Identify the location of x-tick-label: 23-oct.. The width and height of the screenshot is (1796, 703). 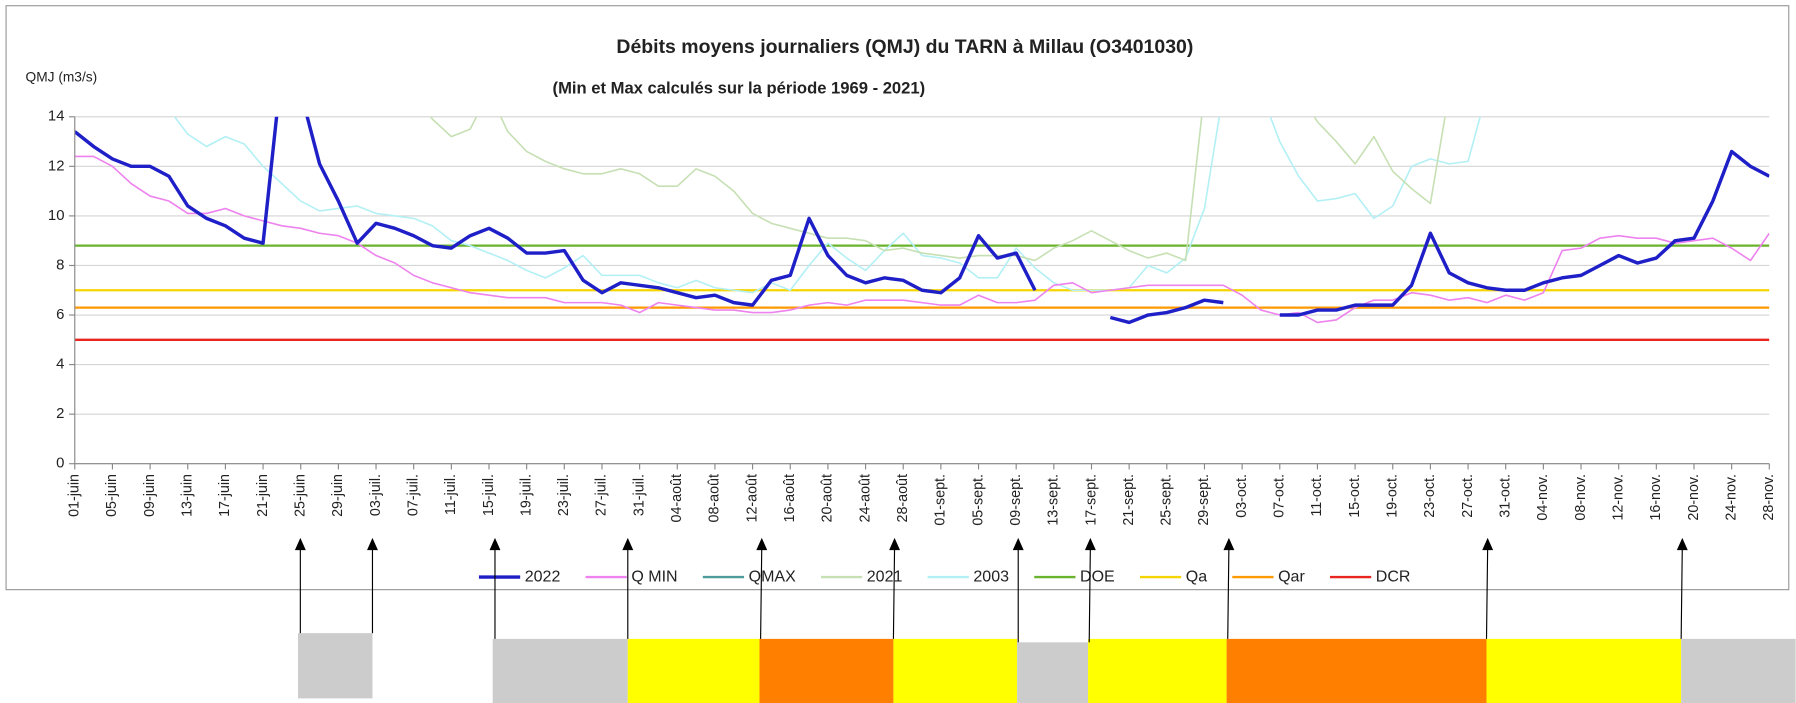
(1430, 496).